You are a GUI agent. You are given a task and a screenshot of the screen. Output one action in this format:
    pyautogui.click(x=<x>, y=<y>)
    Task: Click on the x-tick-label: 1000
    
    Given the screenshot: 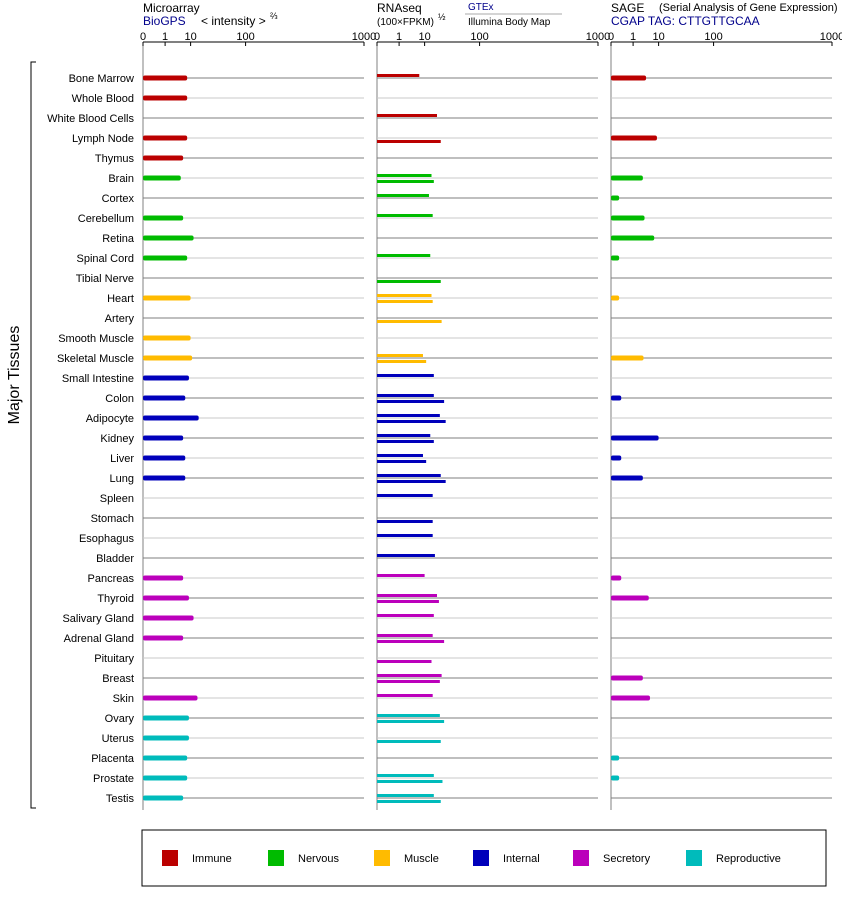 What is the action you would take?
    pyautogui.click(x=831, y=37)
    